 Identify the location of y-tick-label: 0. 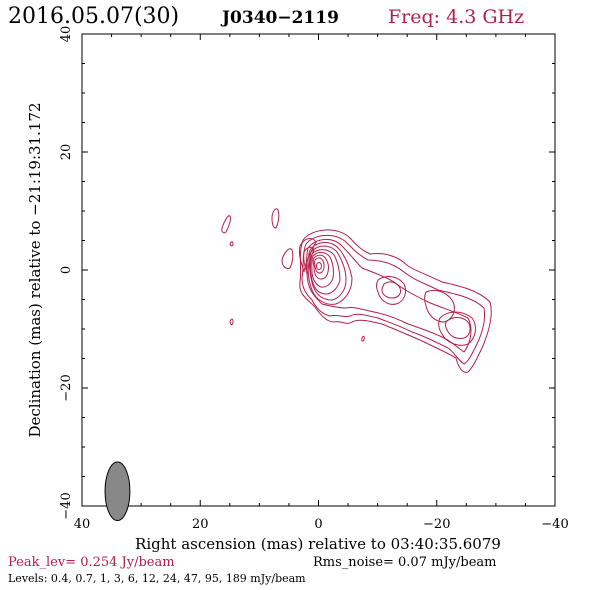
(66, 270).